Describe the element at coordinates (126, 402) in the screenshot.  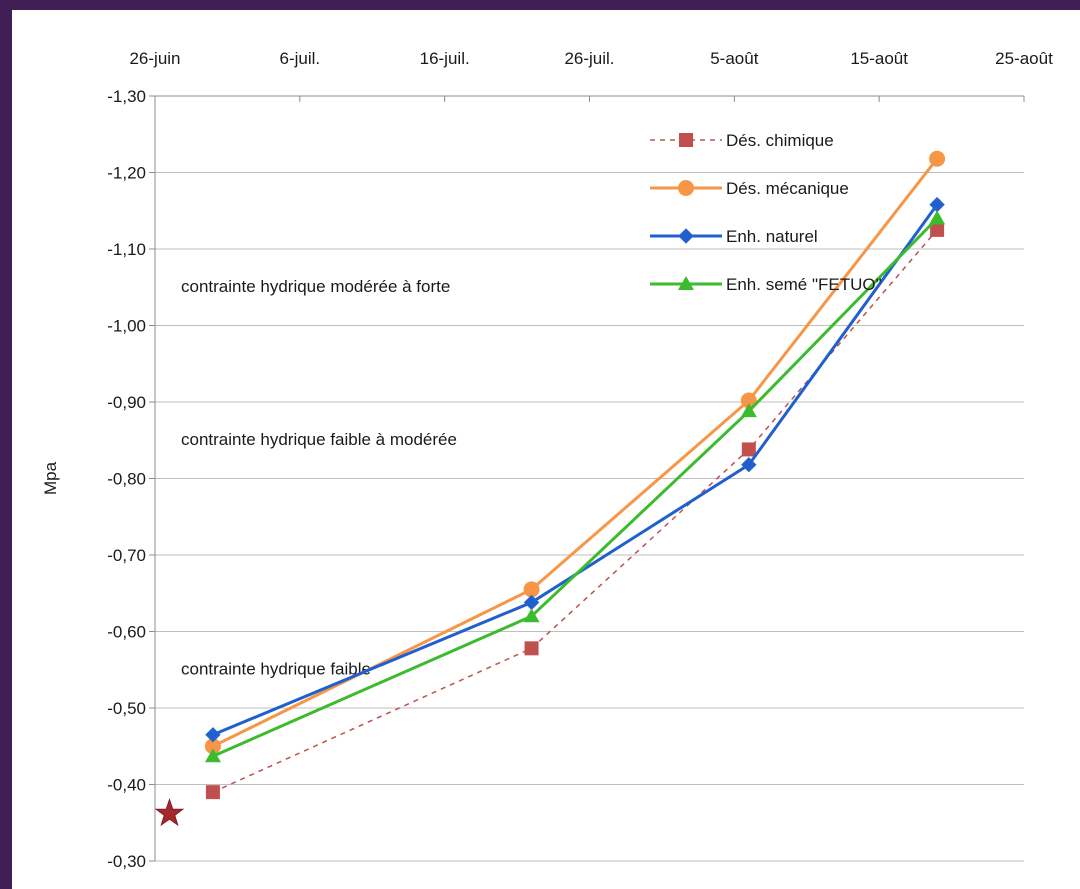
I see `y-tick-label: -0,90` at that location.